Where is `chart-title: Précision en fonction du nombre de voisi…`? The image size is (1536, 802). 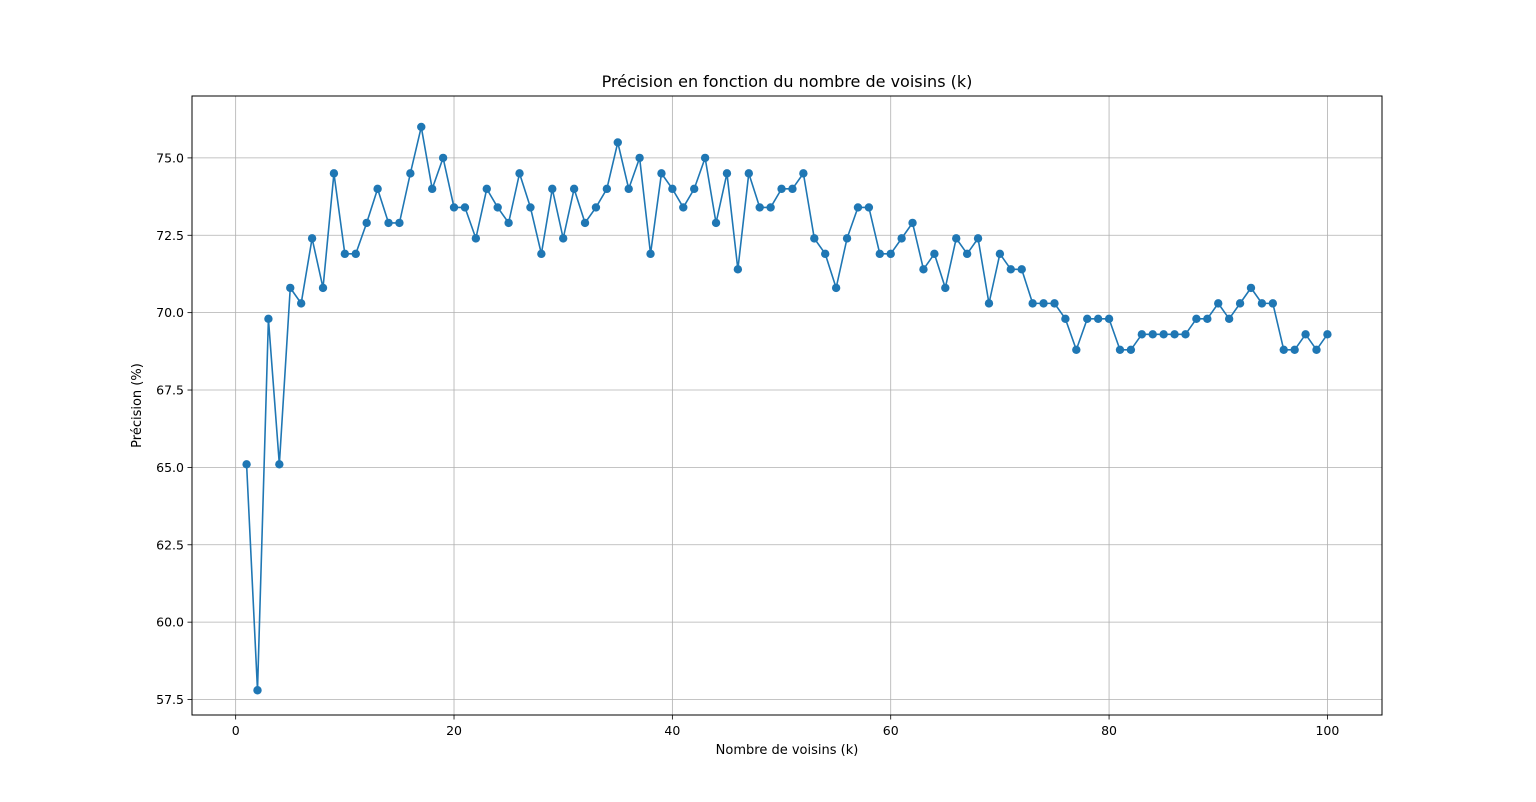 chart-title: Précision en fonction du nombre de voisi… is located at coordinates (787, 81).